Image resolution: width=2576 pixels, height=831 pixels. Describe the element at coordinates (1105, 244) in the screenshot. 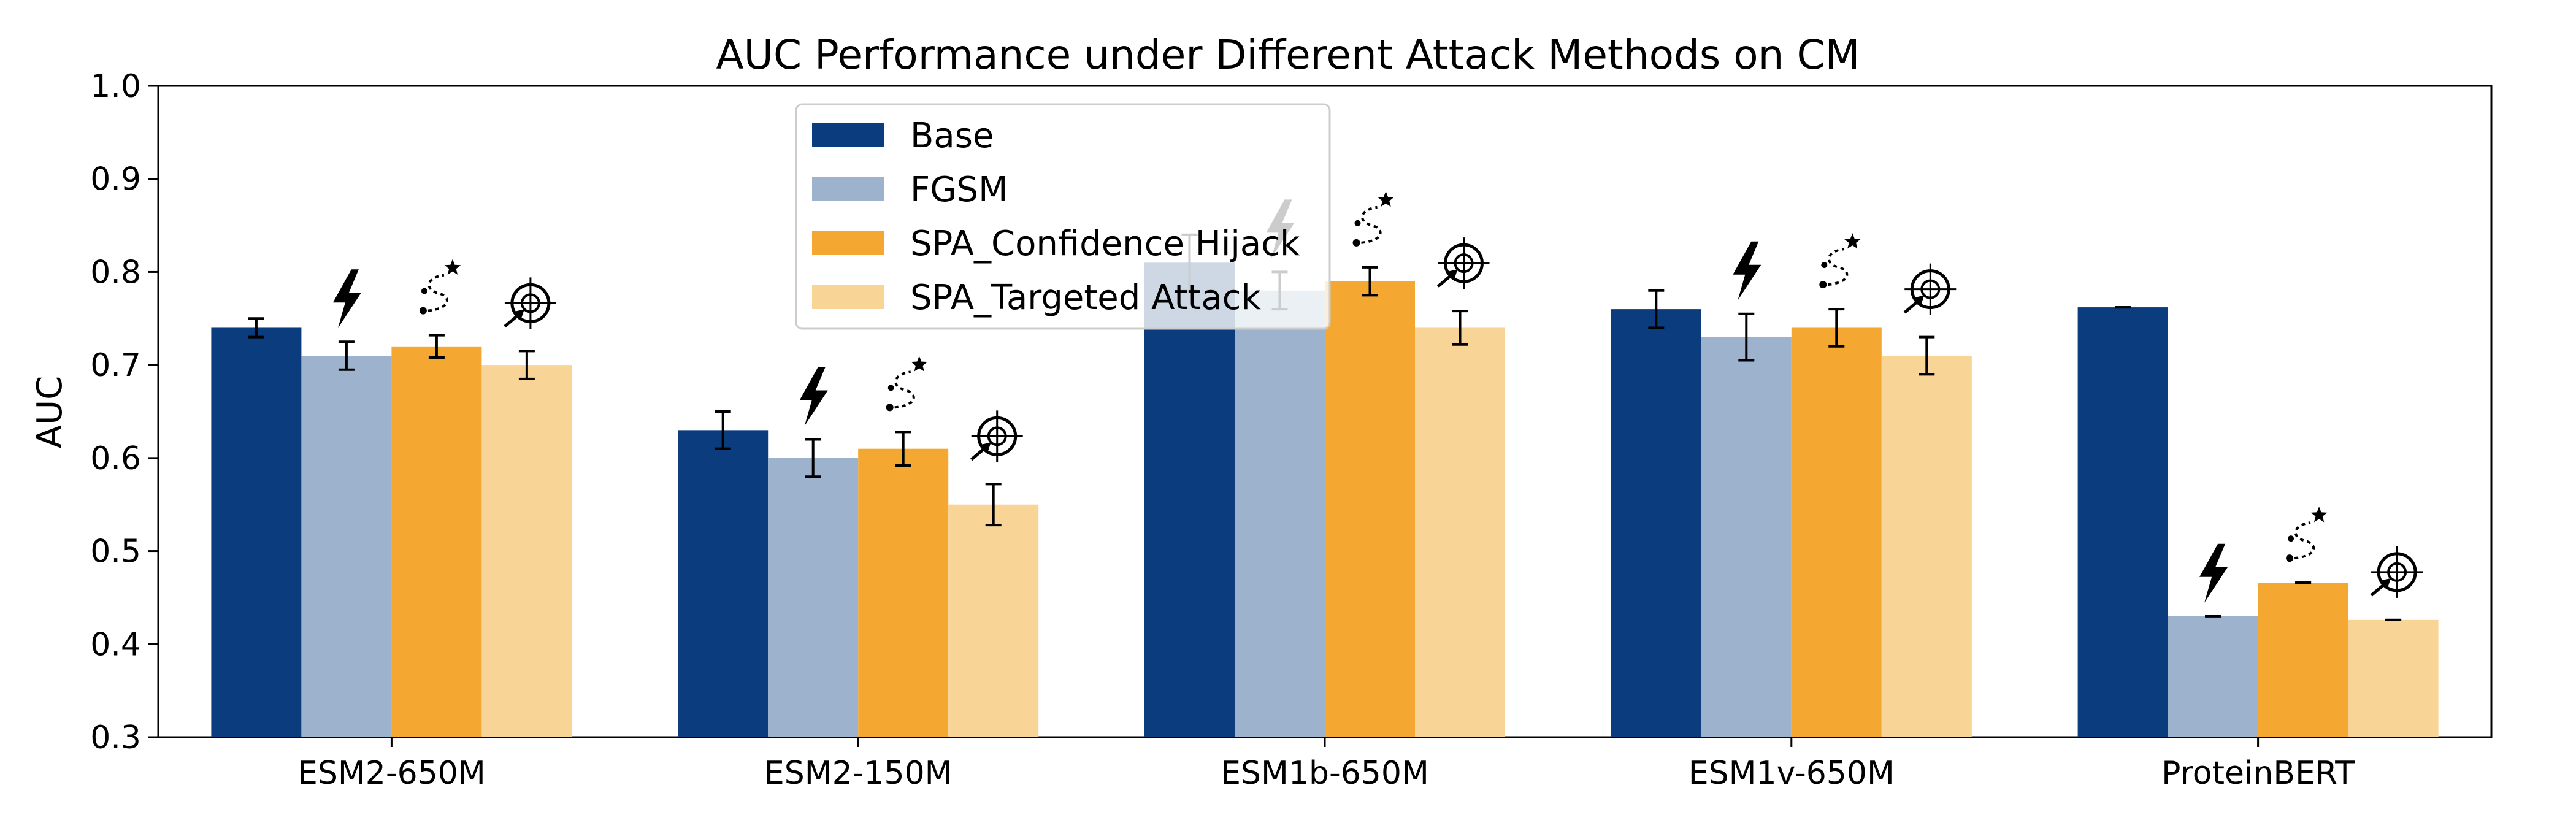

I see `legend-label: SPA_Confidence Hijack` at that location.